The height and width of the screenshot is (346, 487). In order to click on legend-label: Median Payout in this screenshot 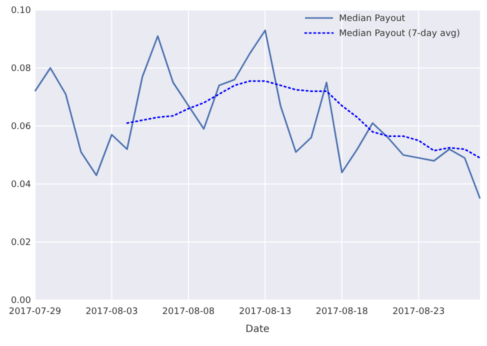, I will do `click(372, 19)`.